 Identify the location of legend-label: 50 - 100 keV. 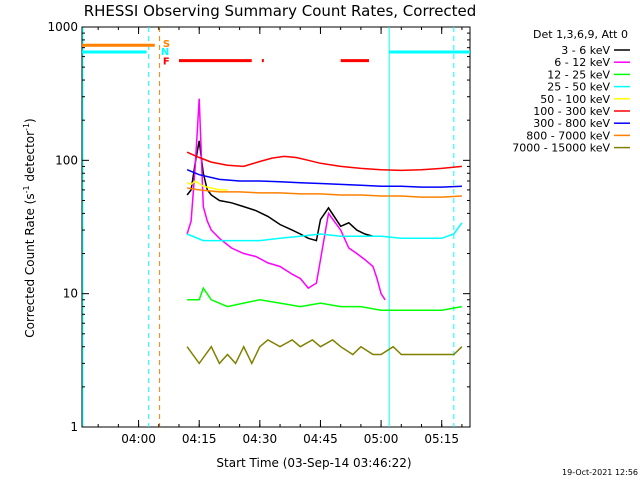
(575, 99).